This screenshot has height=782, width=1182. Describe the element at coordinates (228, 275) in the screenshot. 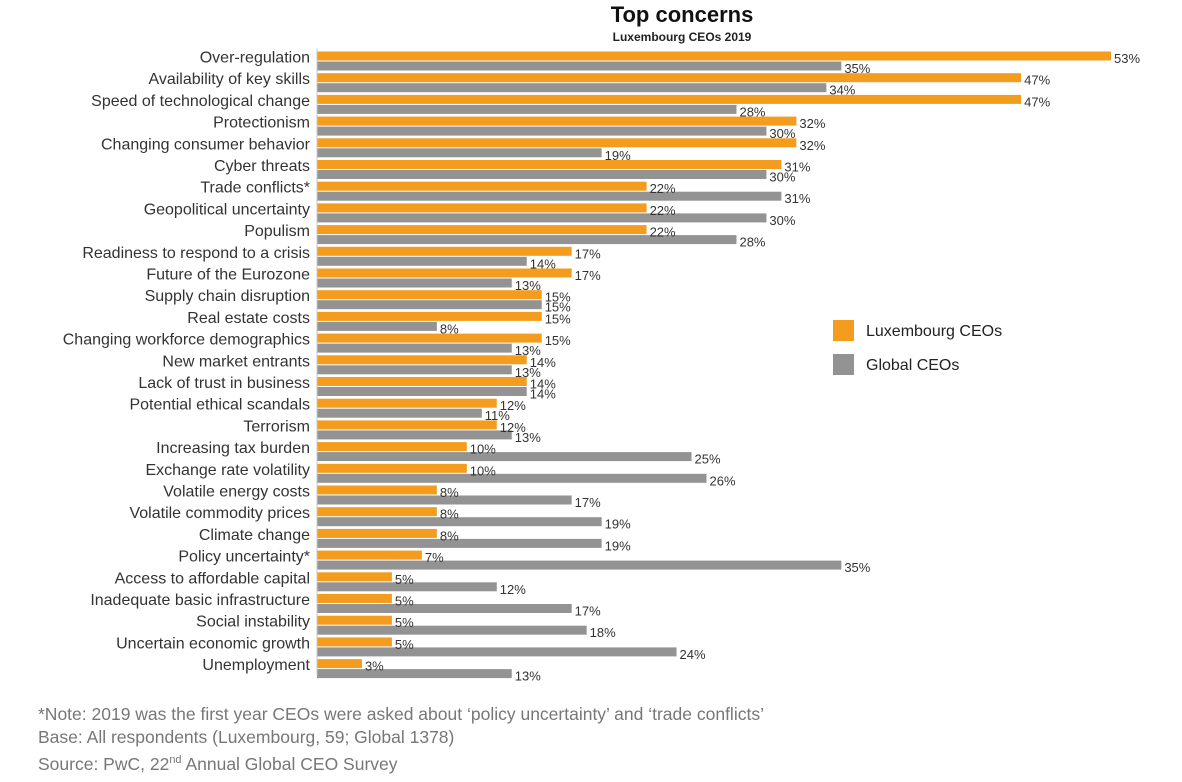

I see `category-label: Future of the Eurozone` at that location.